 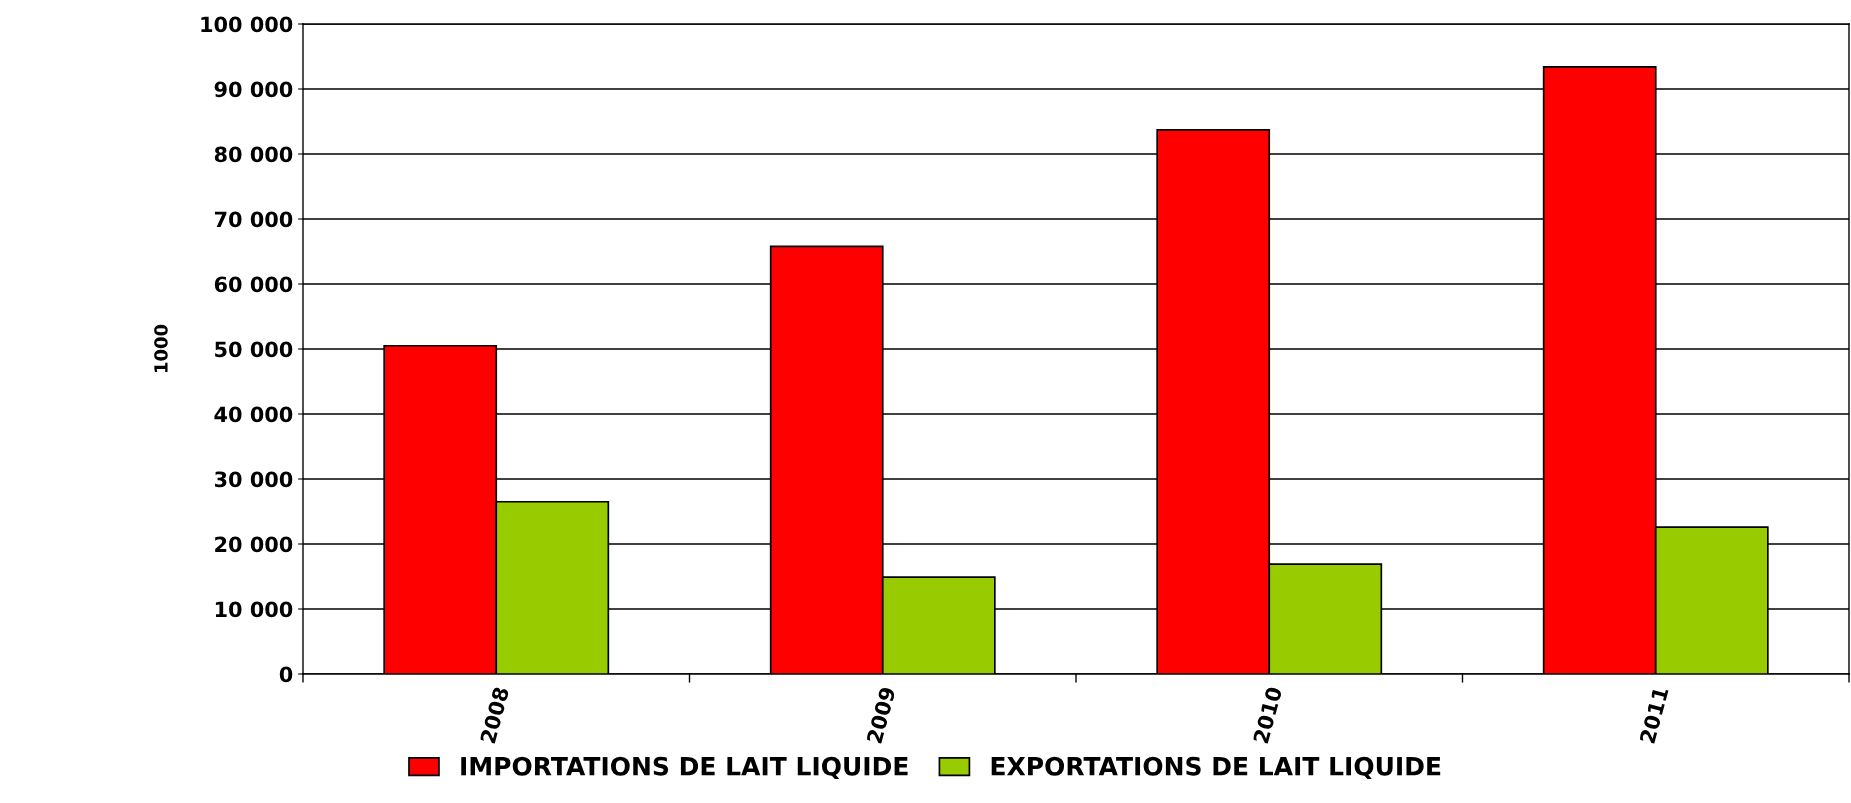 What do you see at coordinates (254, 609) in the screenshot?
I see `y-tick-label: 10 000` at bounding box center [254, 609].